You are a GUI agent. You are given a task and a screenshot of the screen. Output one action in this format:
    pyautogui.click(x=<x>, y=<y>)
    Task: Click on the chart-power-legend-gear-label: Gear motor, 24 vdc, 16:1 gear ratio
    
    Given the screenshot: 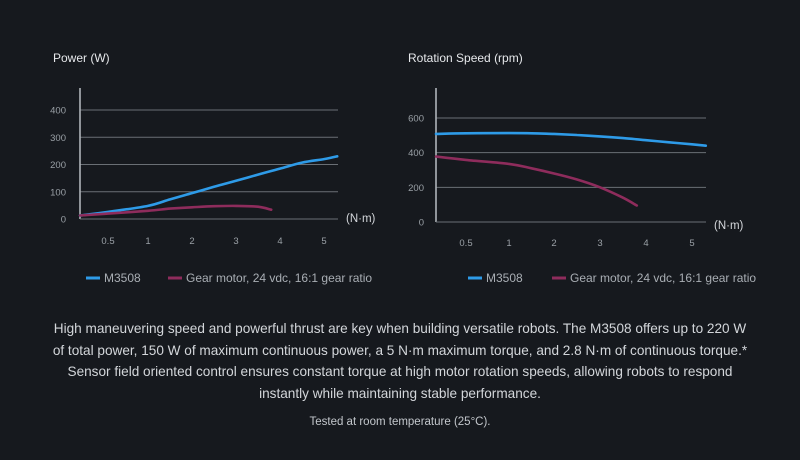 What is the action you would take?
    pyautogui.click(x=279, y=278)
    